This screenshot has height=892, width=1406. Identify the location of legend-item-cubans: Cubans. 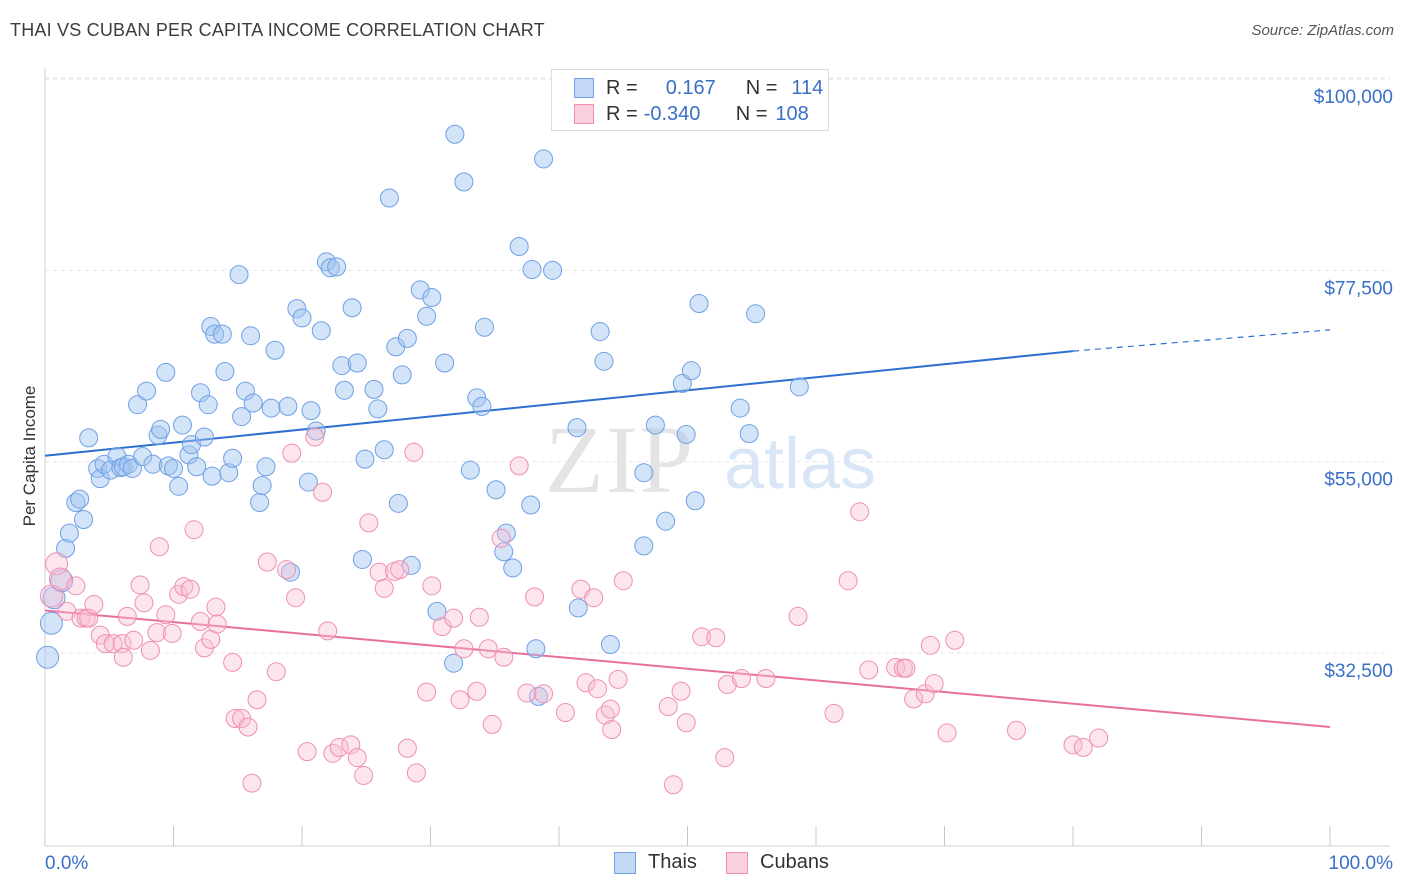
(777, 862).